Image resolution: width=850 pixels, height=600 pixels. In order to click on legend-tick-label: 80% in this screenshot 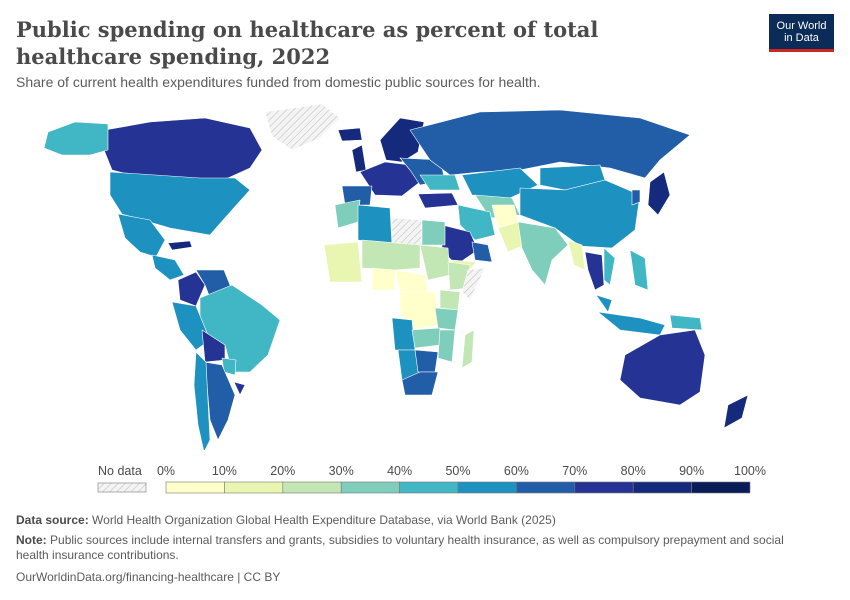, I will do `click(633, 471)`.